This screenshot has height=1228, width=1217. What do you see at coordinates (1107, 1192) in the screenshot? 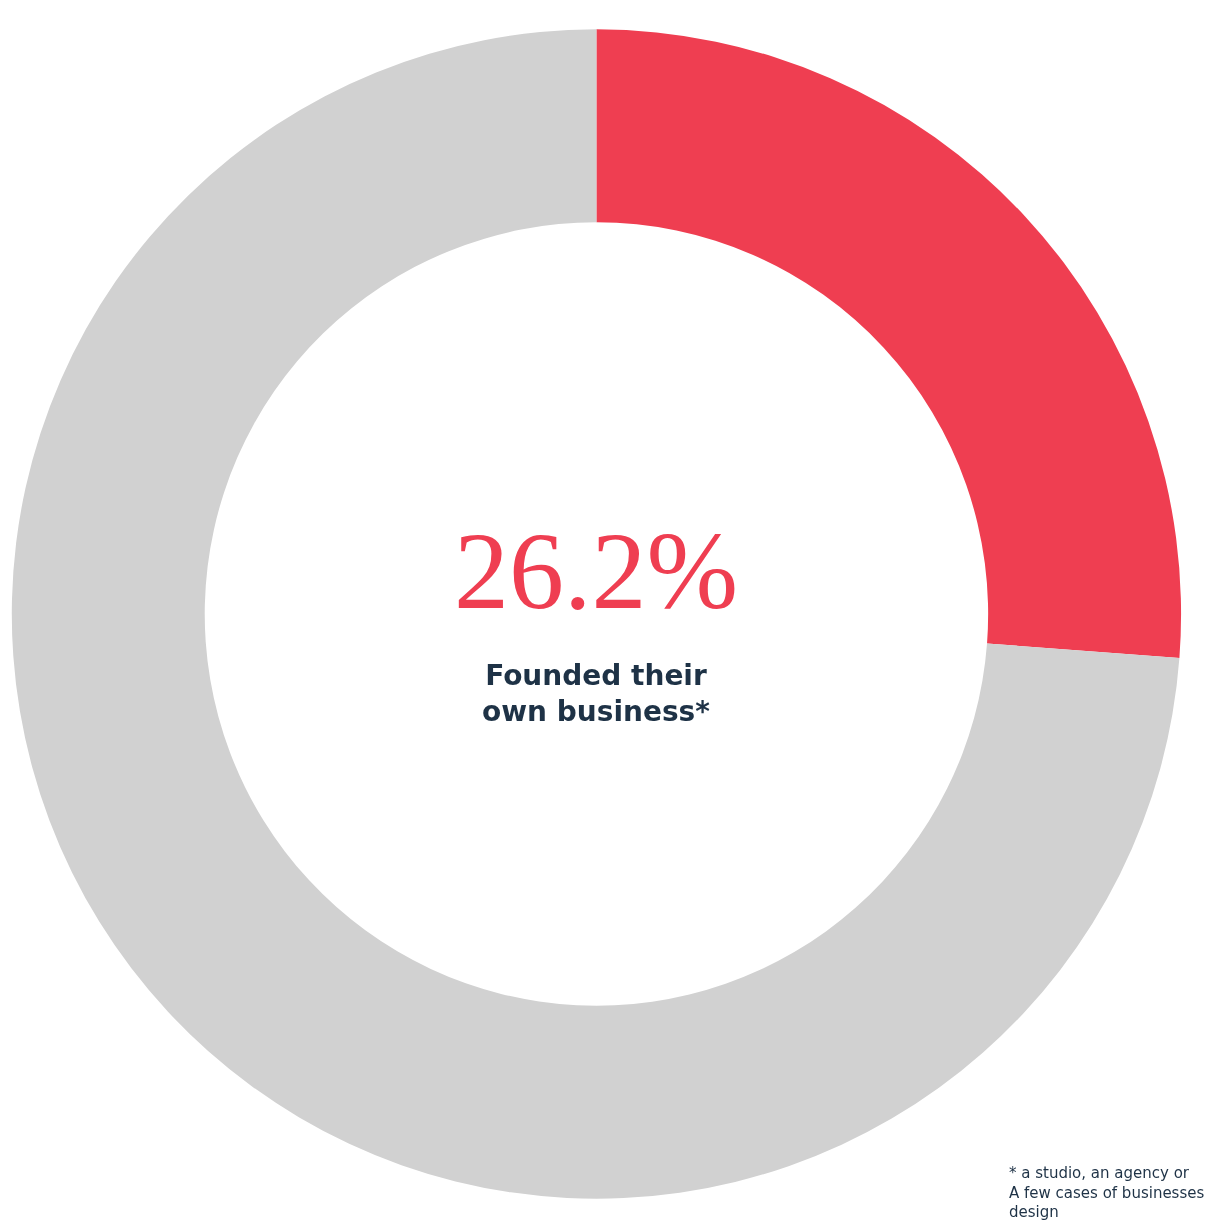
I see `text: * a studio, an agency or A few cases of businesses design` at bounding box center [1107, 1192].